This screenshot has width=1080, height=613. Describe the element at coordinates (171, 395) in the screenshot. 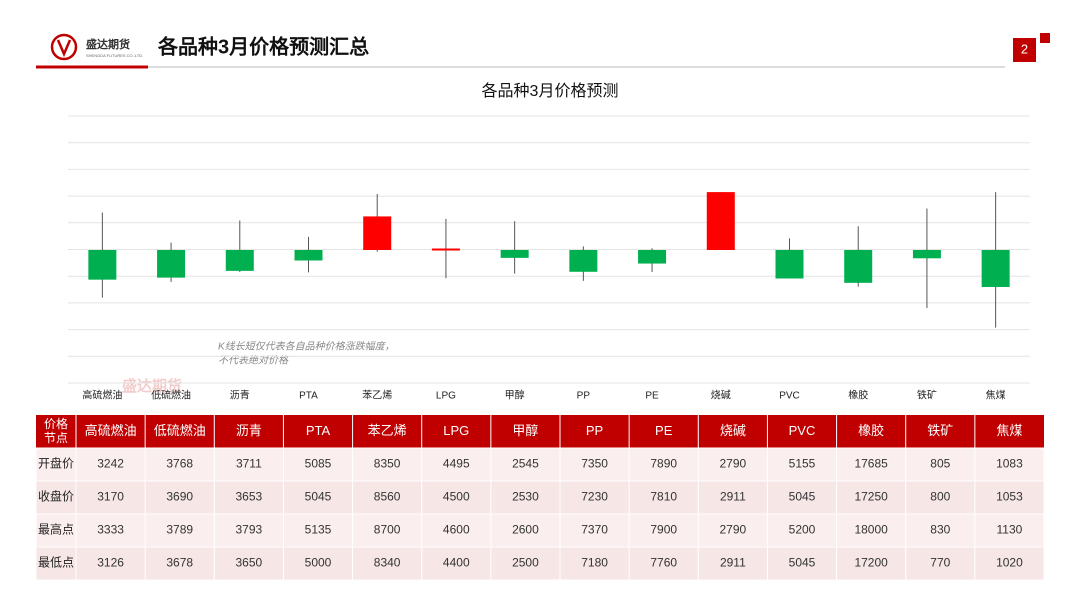

I see `x-tick-label: 低硫燃油` at that location.